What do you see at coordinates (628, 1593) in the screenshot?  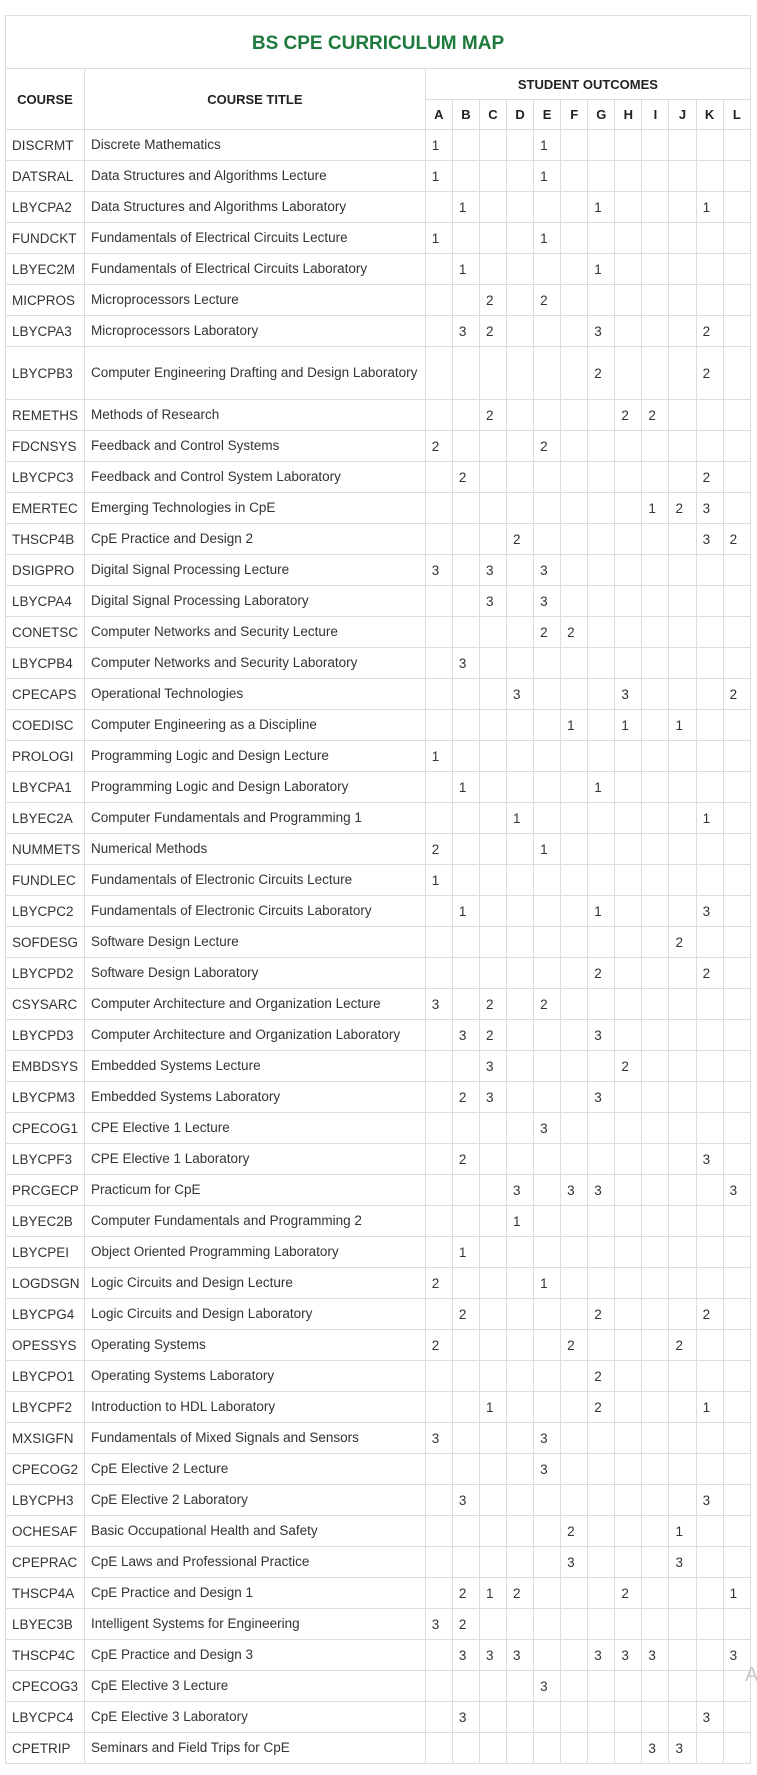 I see `outcome-cell-h: 2` at bounding box center [628, 1593].